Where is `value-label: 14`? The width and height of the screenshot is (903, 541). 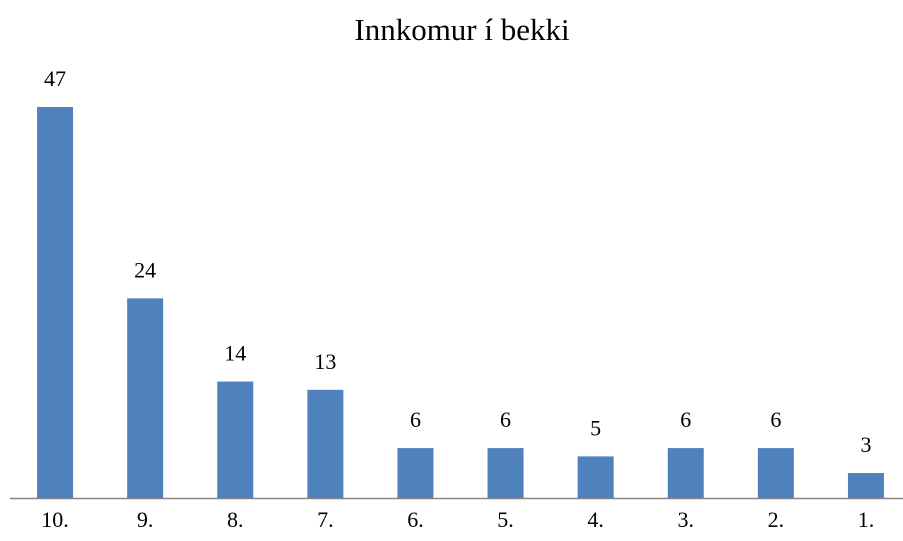
value-label: 14 is located at coordinates (235, 353).